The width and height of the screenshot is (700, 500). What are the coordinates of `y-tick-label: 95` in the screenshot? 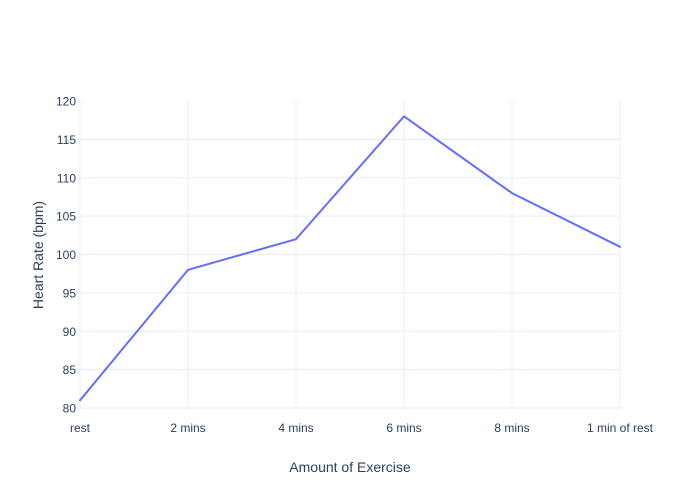 It's located at (70, 293).